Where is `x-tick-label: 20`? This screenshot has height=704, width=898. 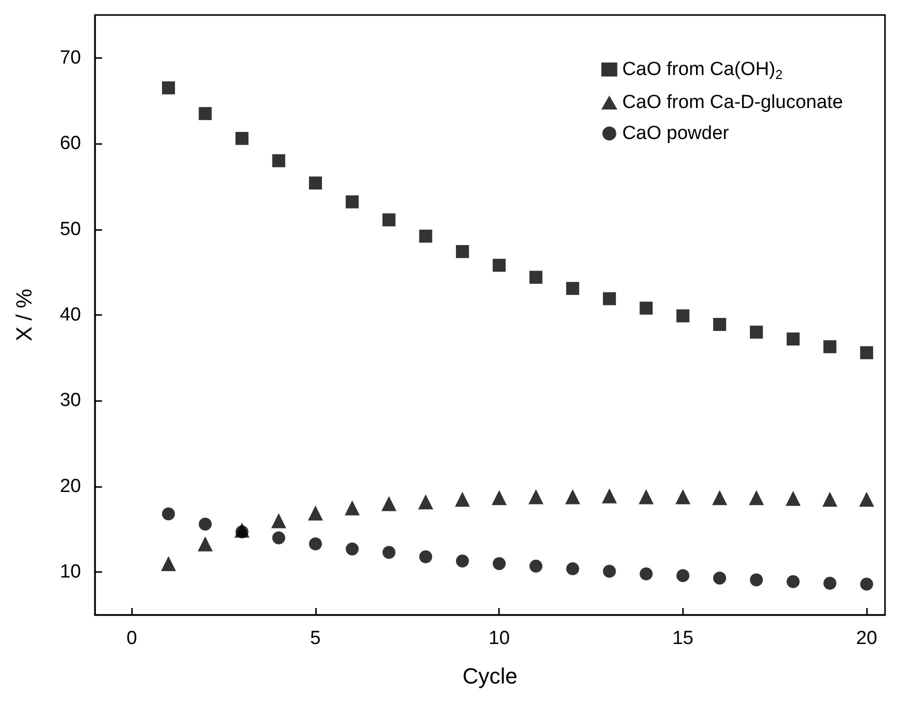
x-tick-label: 20 is located at coordinates (867, 638).